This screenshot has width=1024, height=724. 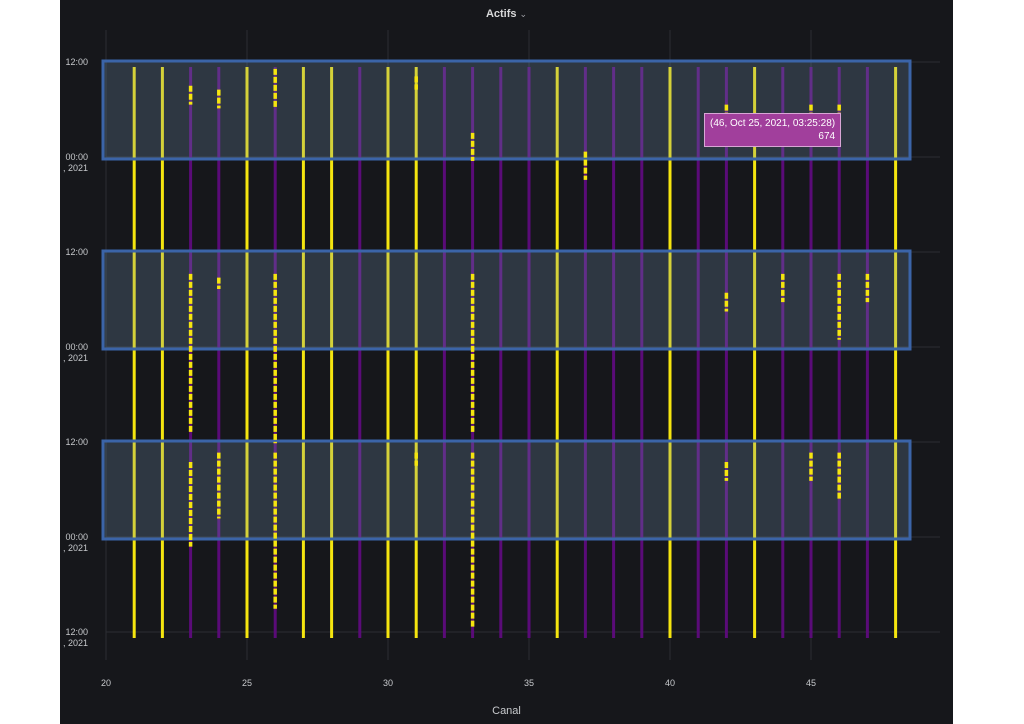 I want to click on y-tick-sublabel-3: , 2021, so click(x=75, y=358).